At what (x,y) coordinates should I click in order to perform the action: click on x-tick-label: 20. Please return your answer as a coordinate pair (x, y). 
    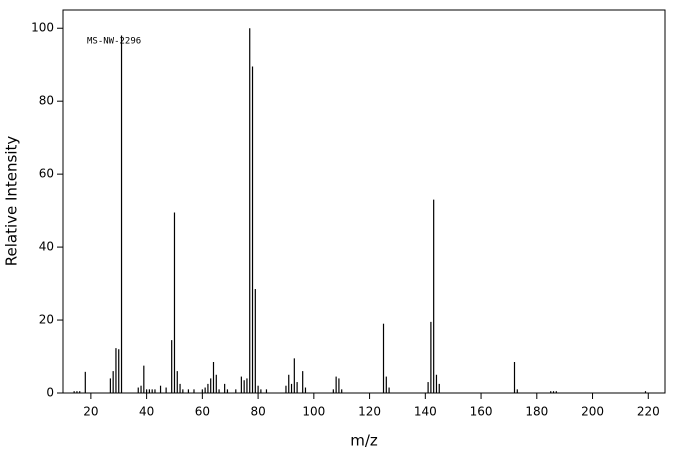
    Looking at the image, I should click on (90, 412).